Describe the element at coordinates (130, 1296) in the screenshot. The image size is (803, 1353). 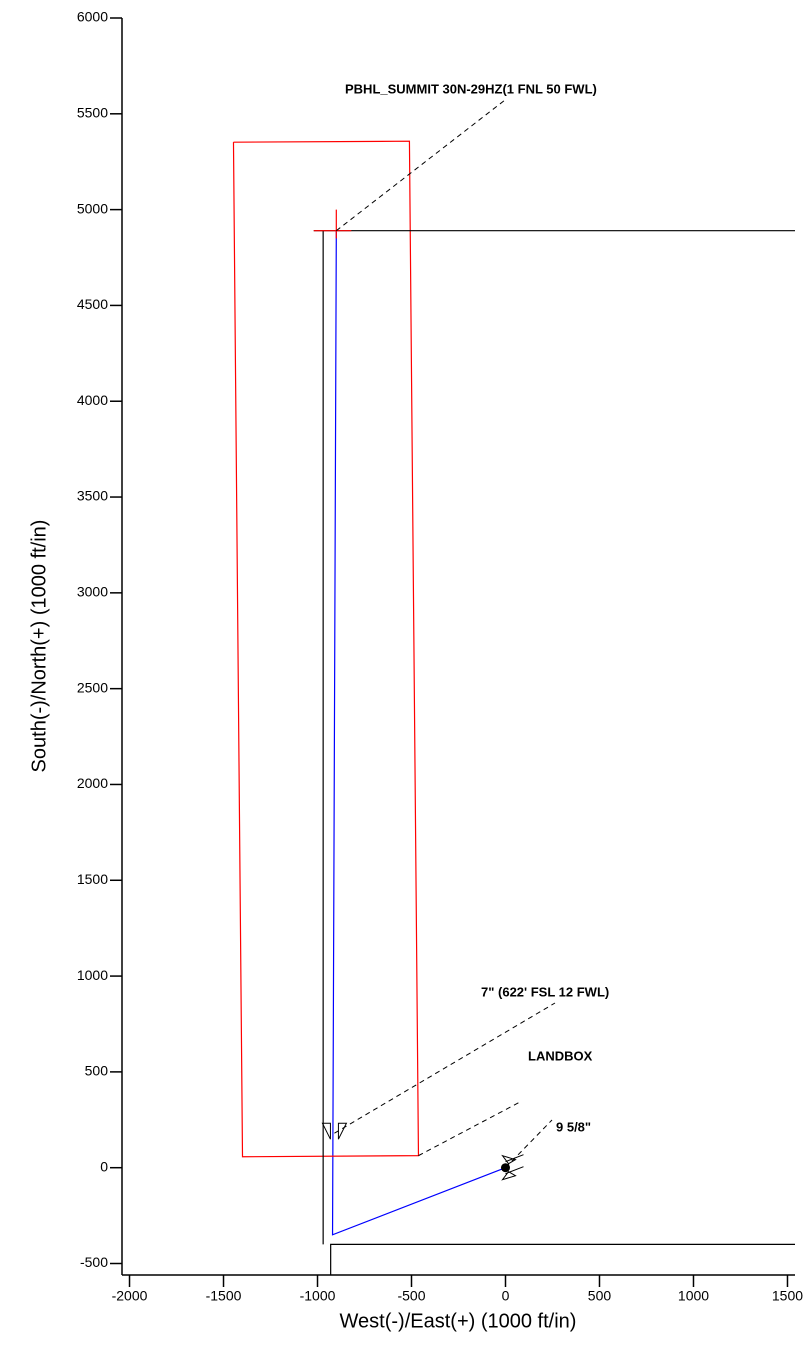
I see `x-tick-label: -2000` at that location.